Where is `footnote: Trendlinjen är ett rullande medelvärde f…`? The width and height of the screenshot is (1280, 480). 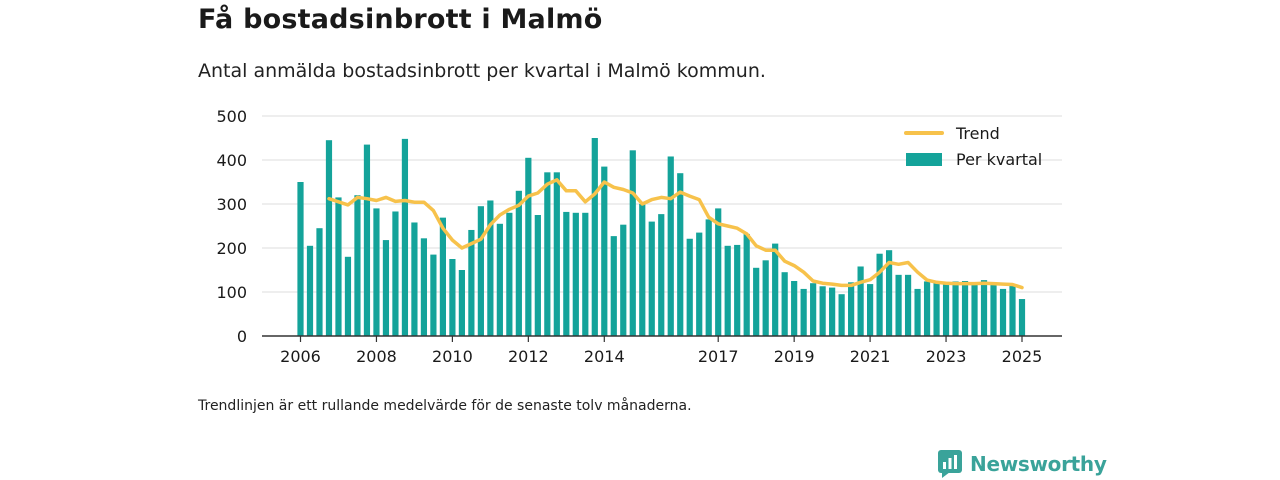 footnote: Trendlinjen är ett rullande medelvärde f… is located at coordinates (445, 406).